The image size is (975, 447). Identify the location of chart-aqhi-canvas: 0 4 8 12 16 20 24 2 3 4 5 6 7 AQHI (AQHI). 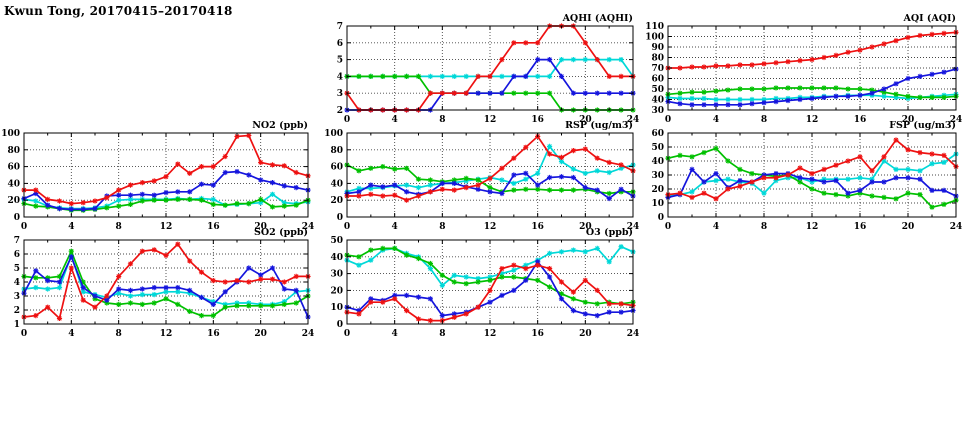
(488, 69).